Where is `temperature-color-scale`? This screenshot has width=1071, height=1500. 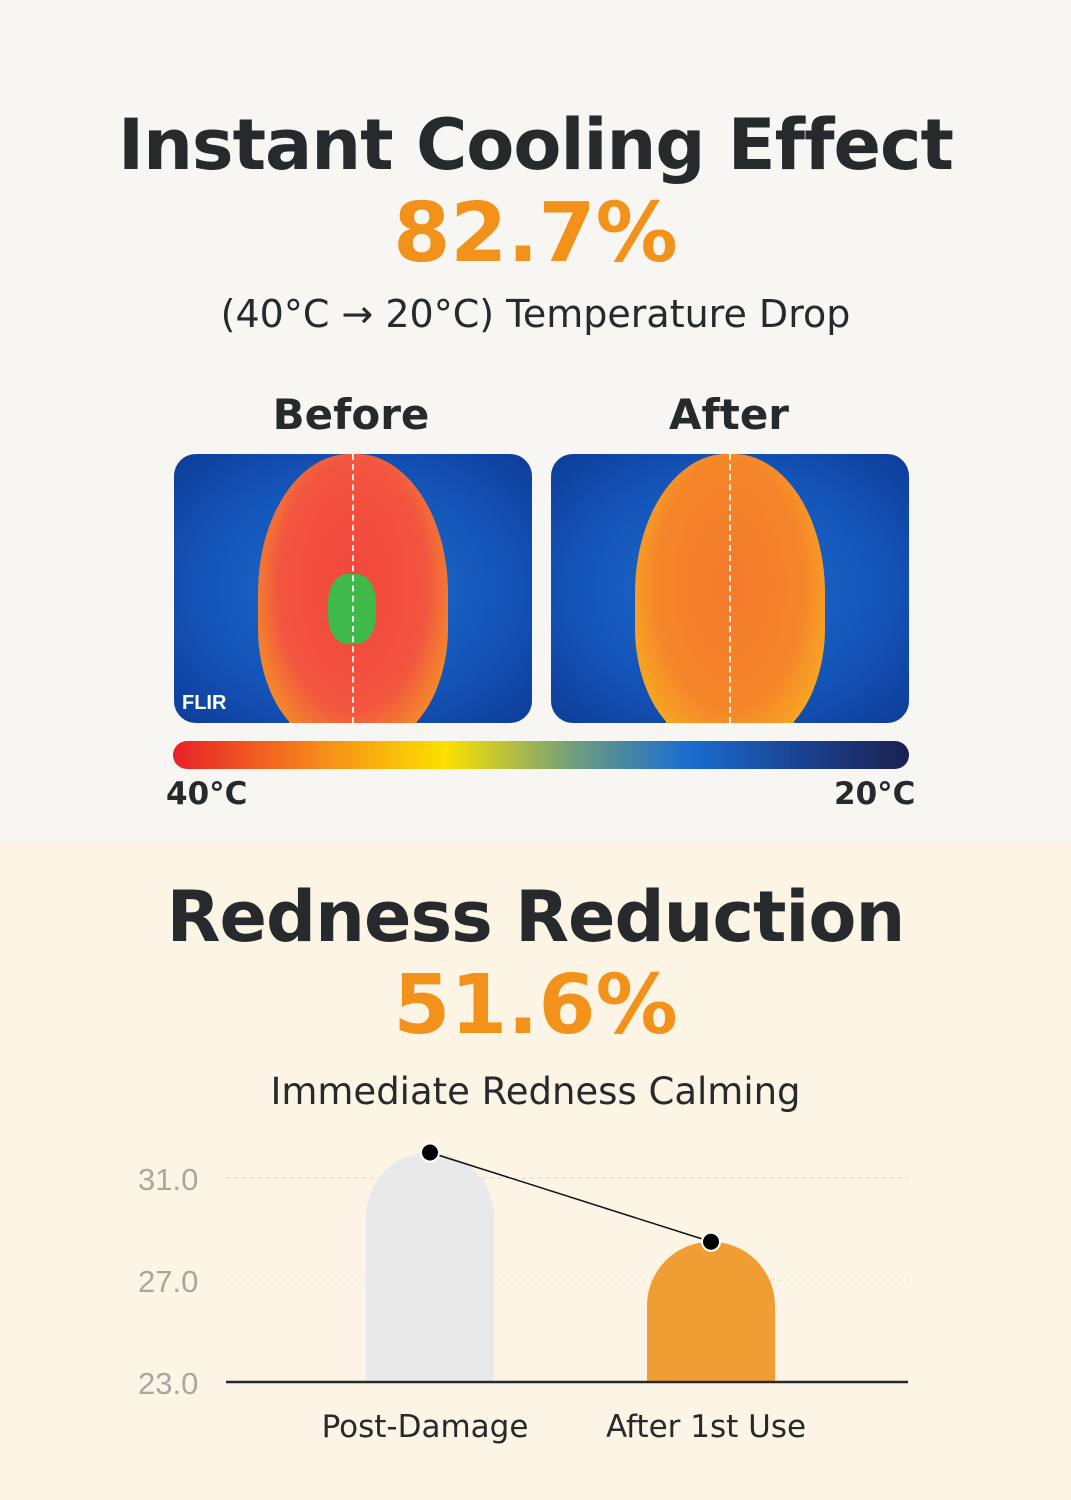 temperature-color-scale is located at coordinates (541, 755).